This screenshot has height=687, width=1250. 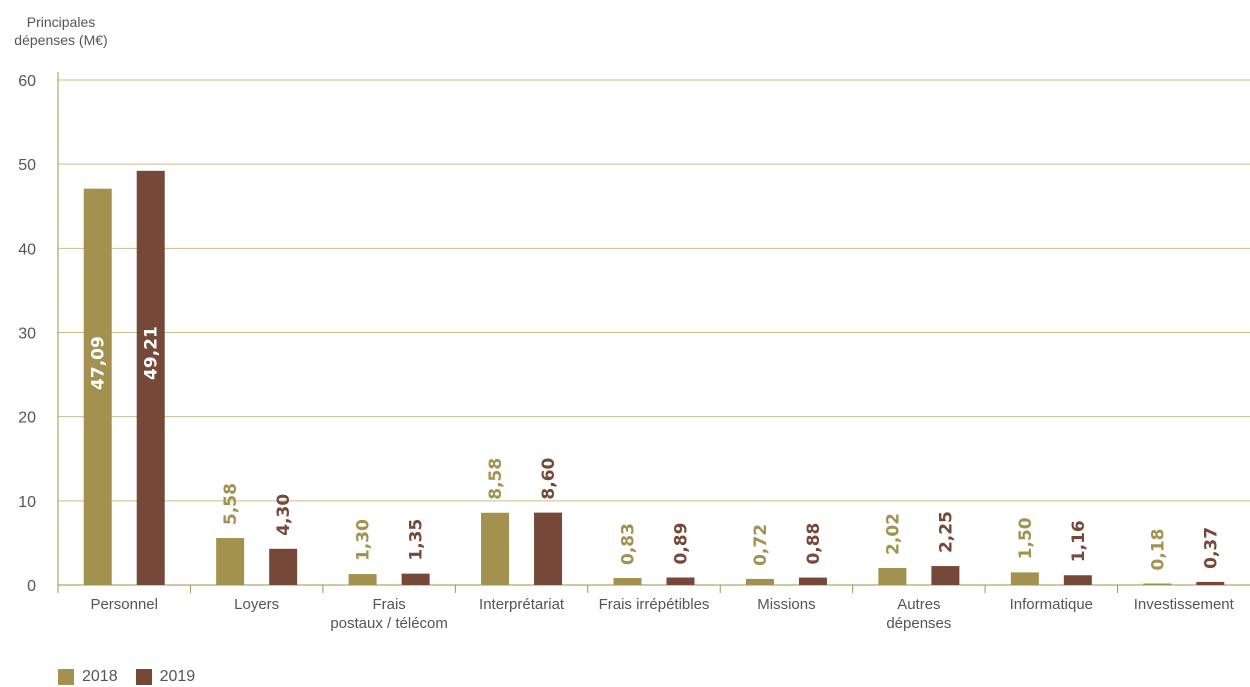 I want to click on y-tick-label-10: 10, so click(x=27, y=502).